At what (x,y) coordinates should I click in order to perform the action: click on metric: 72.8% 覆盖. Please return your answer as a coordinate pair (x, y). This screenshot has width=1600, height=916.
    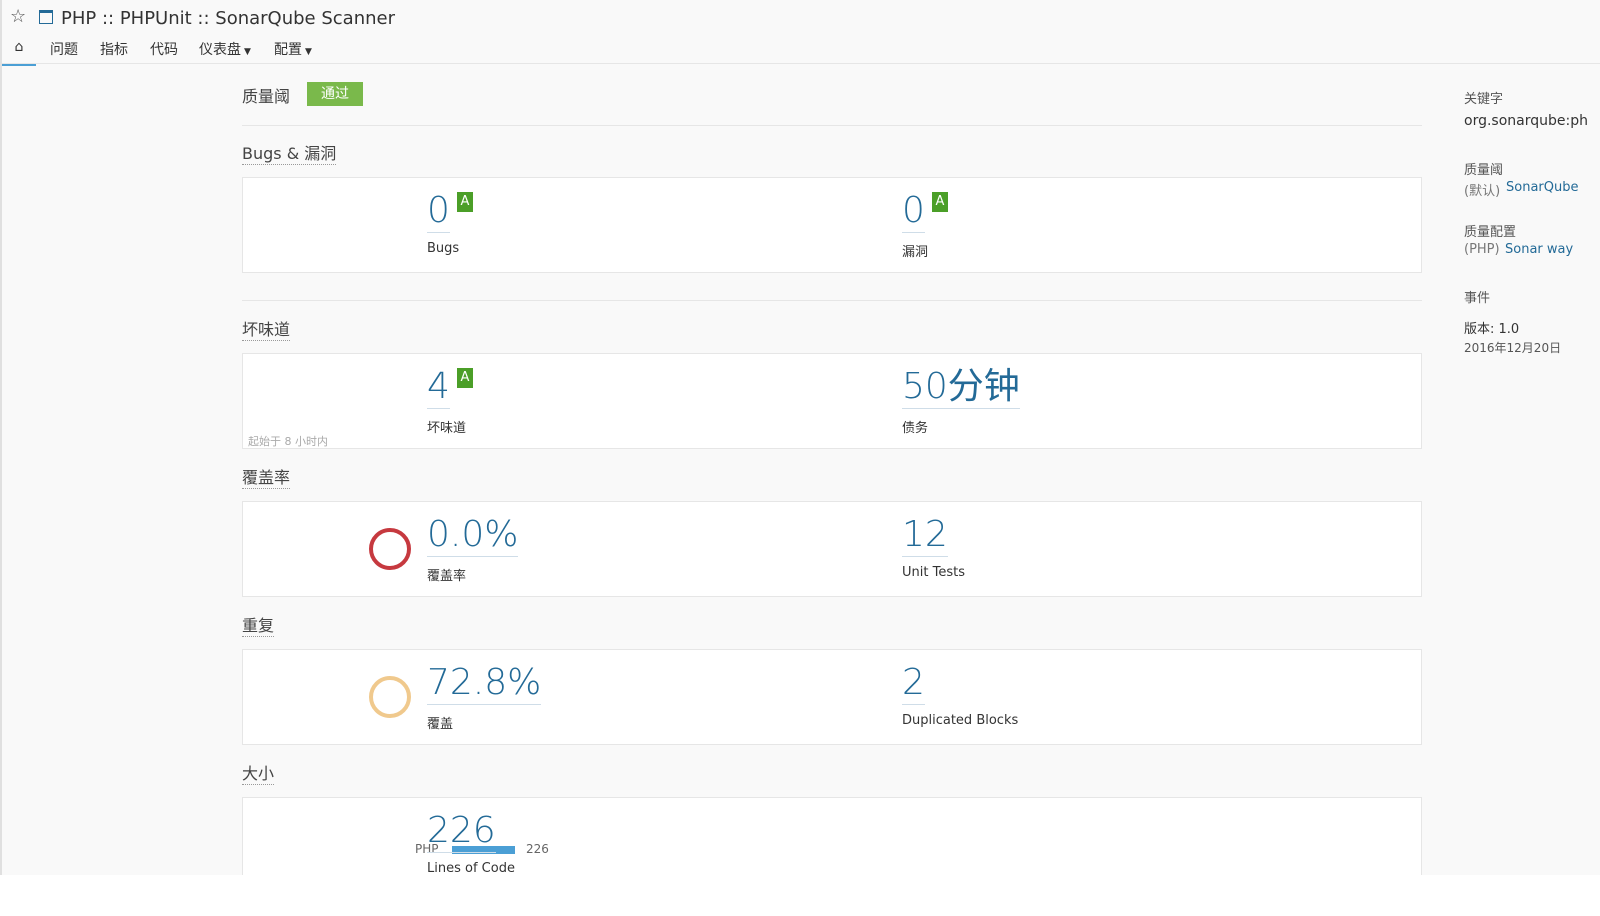
    Looking at the image, I should click on (484, 697).